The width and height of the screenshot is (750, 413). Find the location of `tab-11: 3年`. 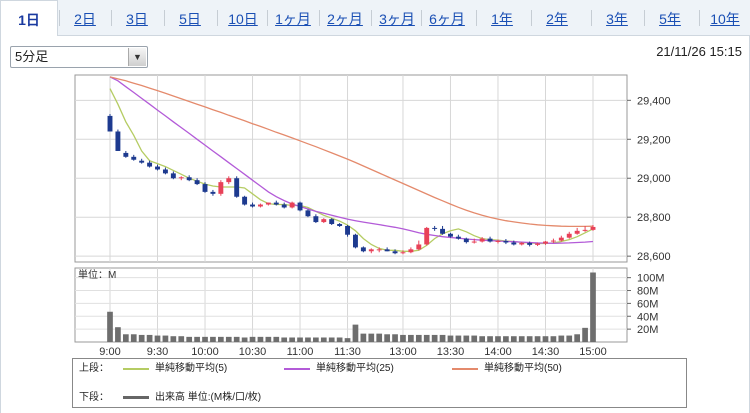

tab-11: 3年 is located at coordinates (617, 19).